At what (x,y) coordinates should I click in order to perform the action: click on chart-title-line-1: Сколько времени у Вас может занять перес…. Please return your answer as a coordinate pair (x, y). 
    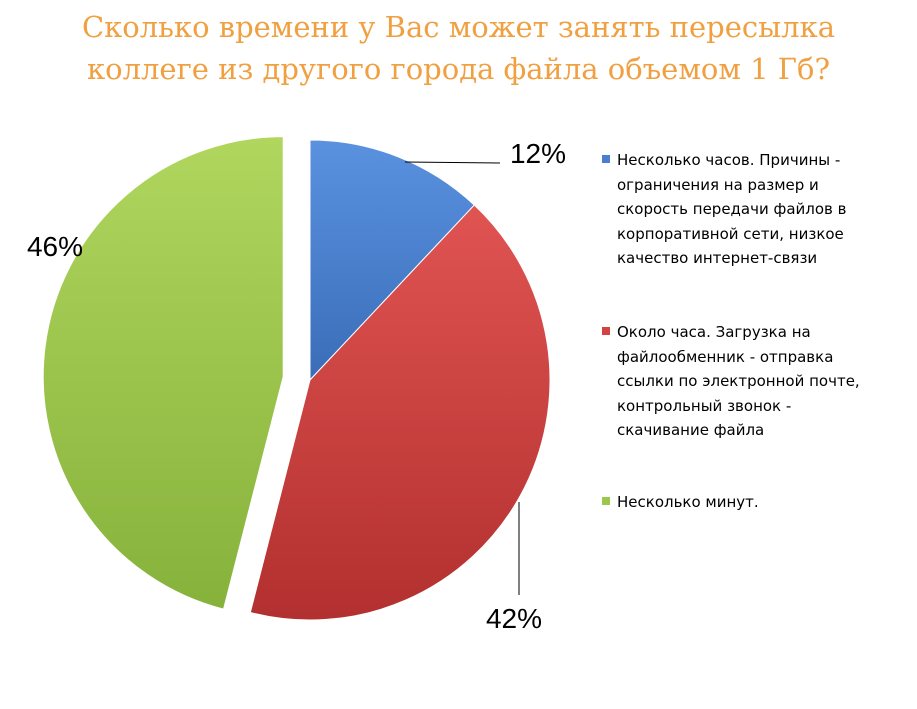
    Looking at the image, I should click on (458, 27).